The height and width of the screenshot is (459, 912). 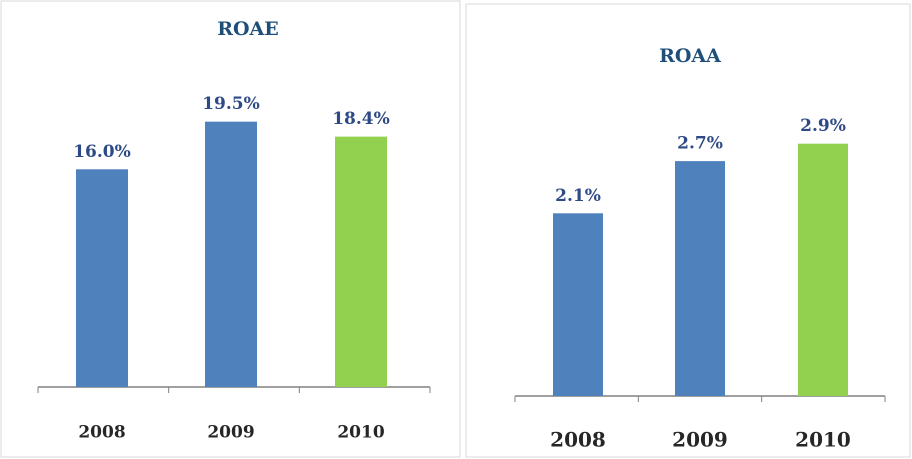 What do you see at coordinates (231, 104) in the screenshot?
I see `value-label: 19.5%` at bounding box center [231, 104].